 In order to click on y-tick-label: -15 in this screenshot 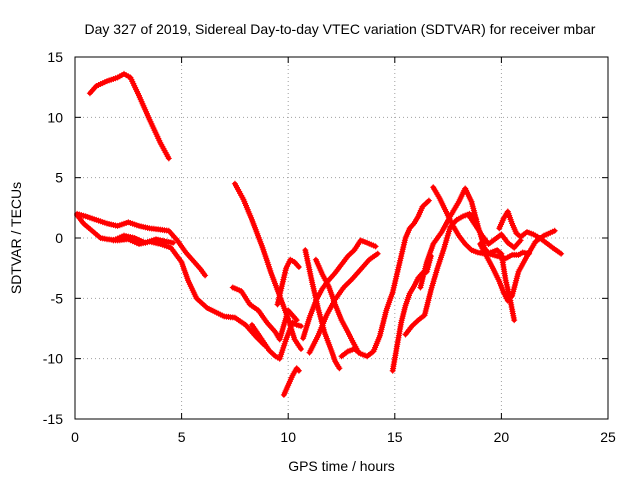, I will do `click(53, 419)`.